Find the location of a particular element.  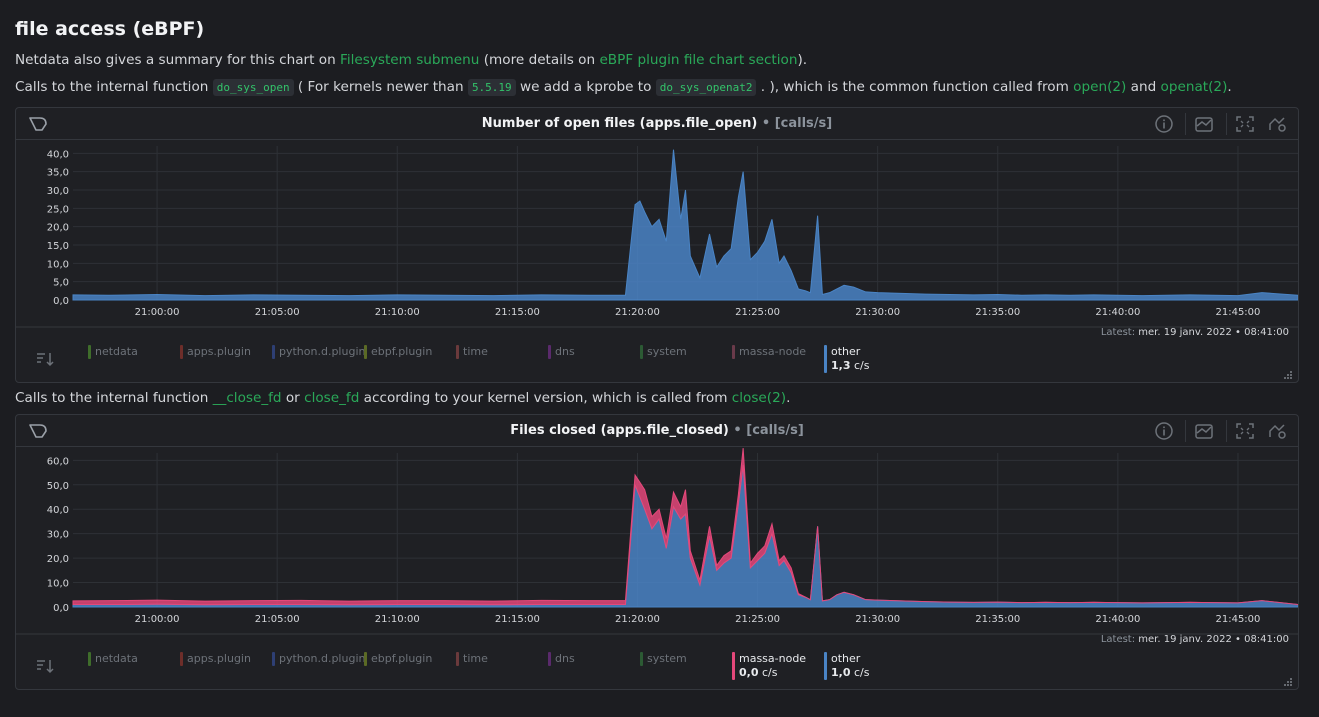

kernel-version-code: 5.5.19 is located at coordinates (491, 87).